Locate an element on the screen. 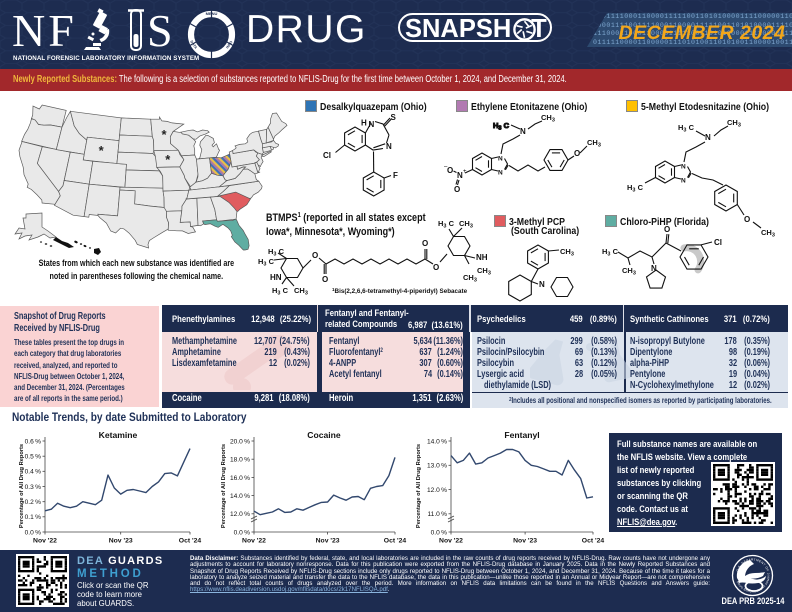 The image size is (792, 612). svg-text: F is located at coordinates (395, 175).